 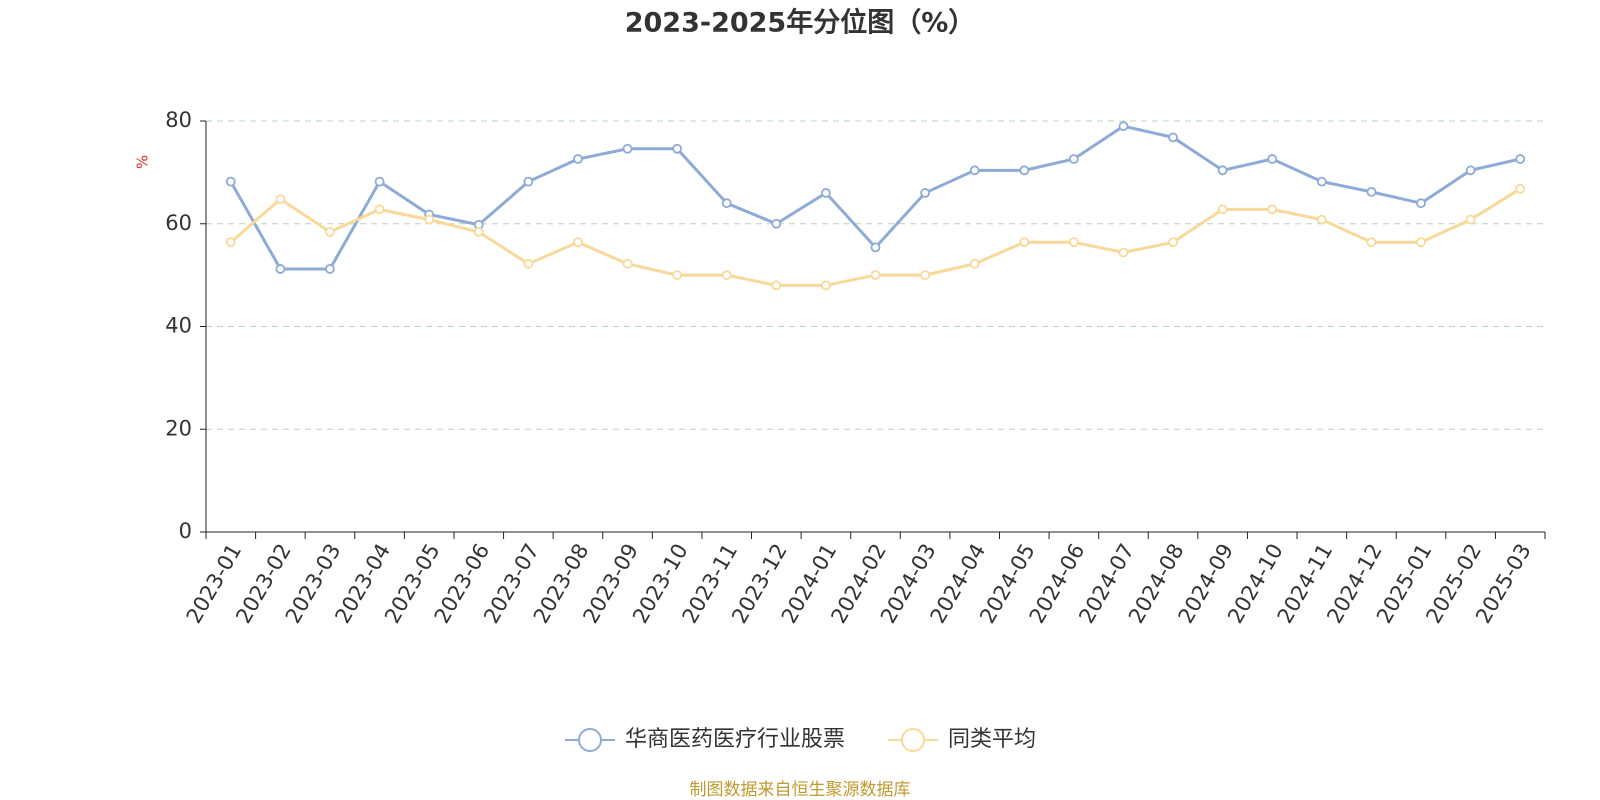 I want to click on y-tick-label: 0, so click(x=185, y=531).